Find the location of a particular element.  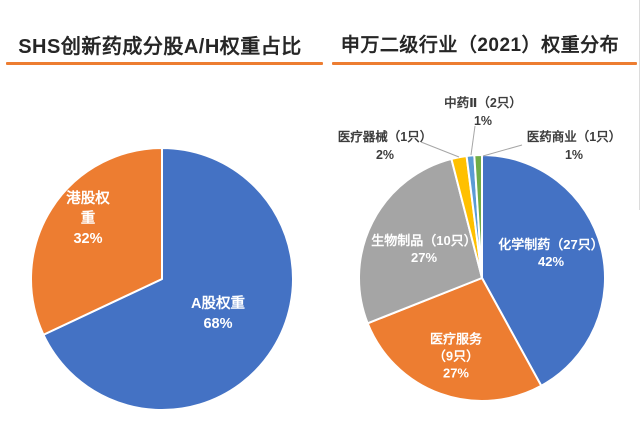

label-biologics: 生物制品（10只） 27% is located at coordinates (423, 249).